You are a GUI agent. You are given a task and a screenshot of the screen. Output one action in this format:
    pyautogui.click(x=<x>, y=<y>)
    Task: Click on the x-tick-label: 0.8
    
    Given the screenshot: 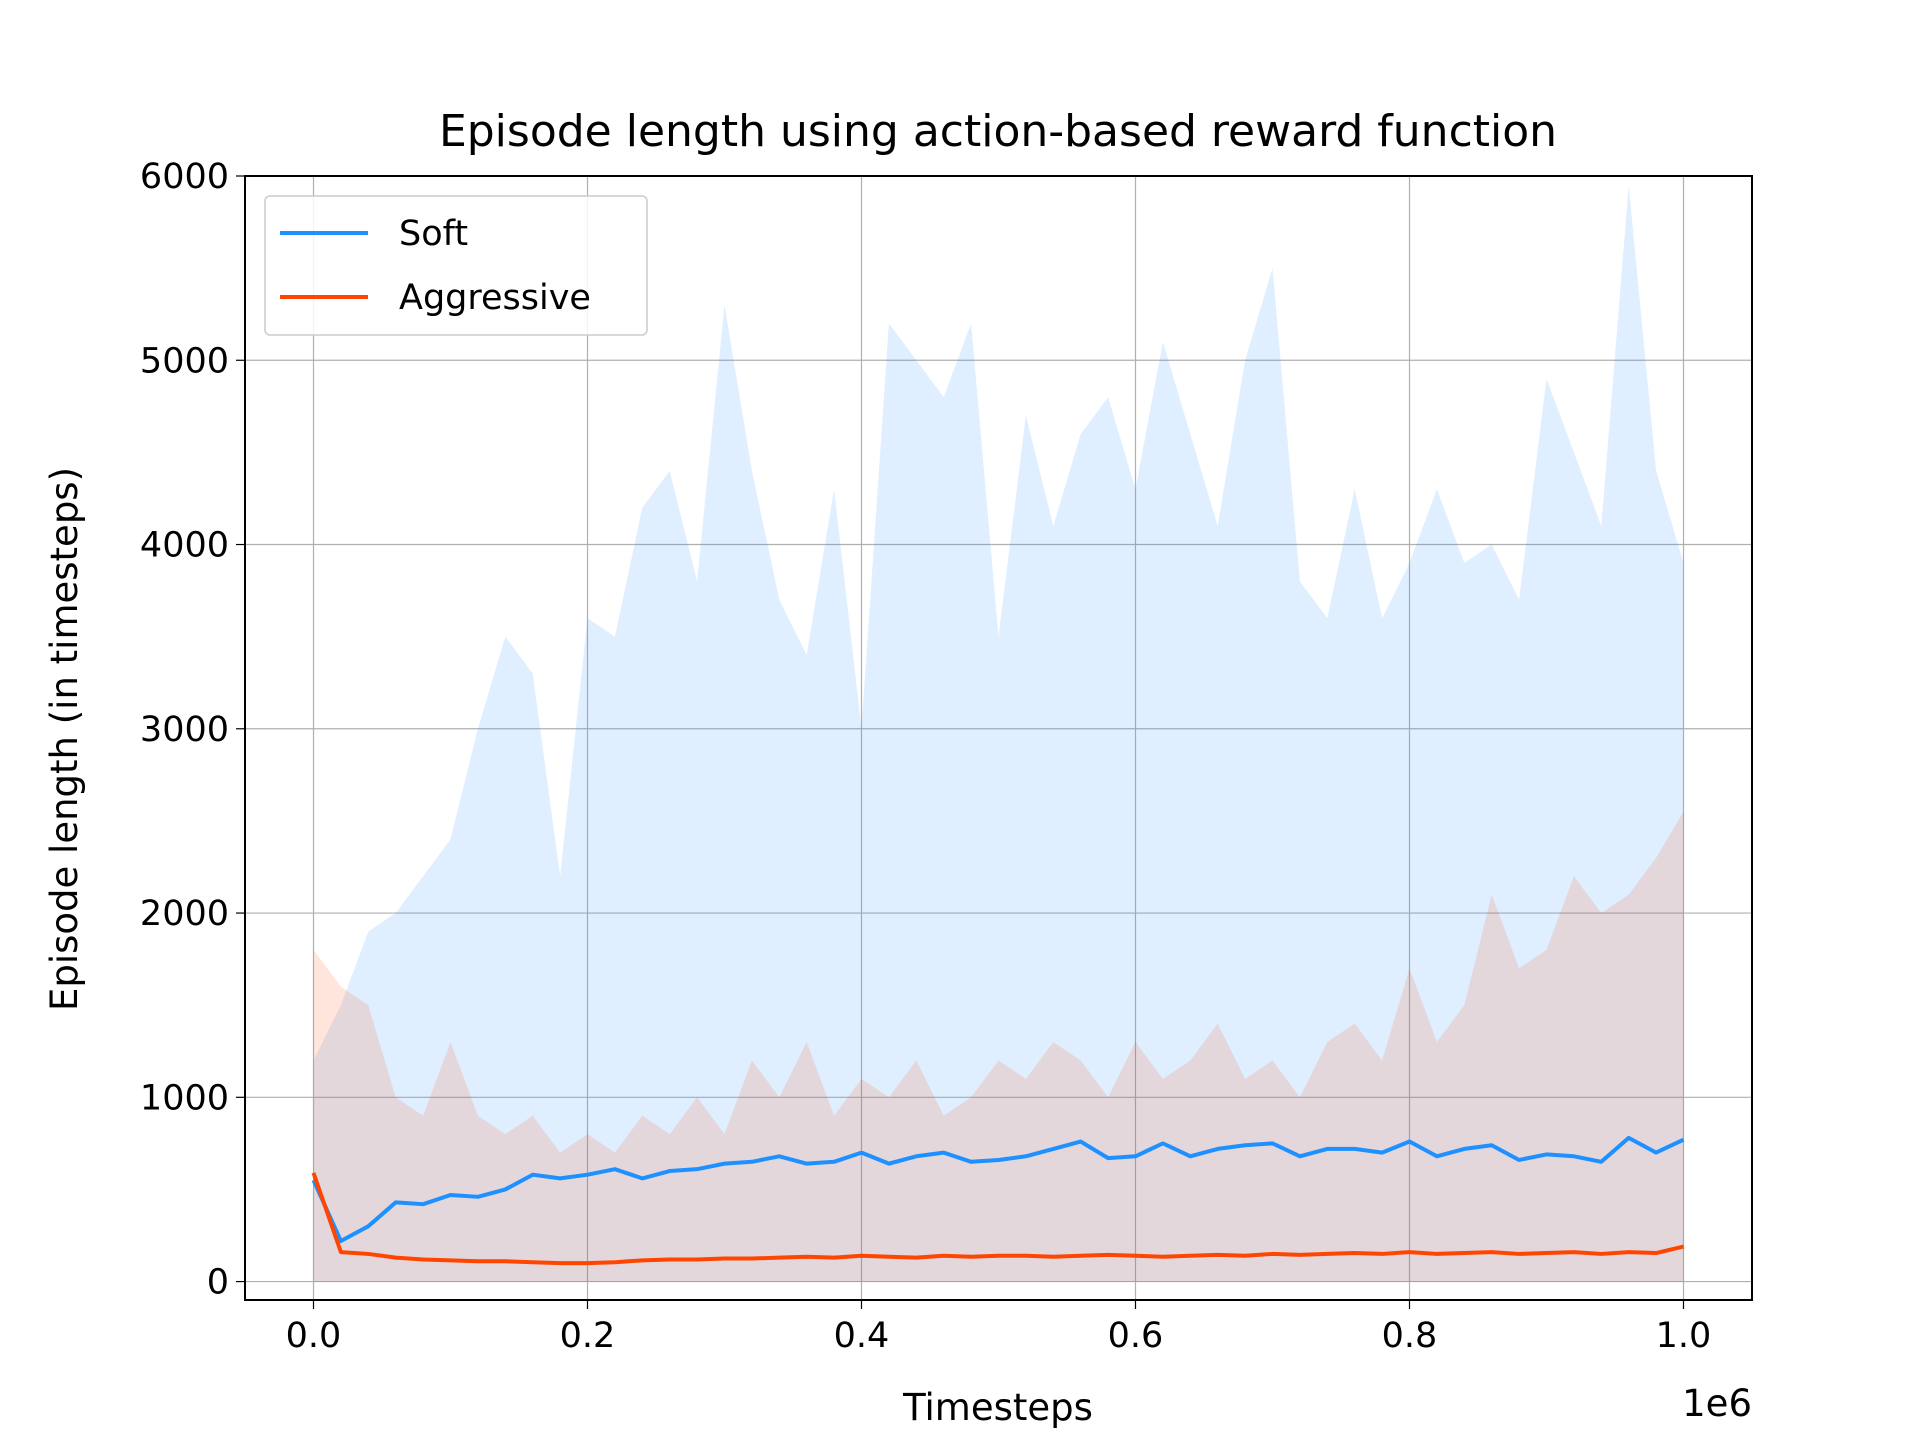 What is the action you would take?
    pyautogui.click(x=1410, y=1336)
    